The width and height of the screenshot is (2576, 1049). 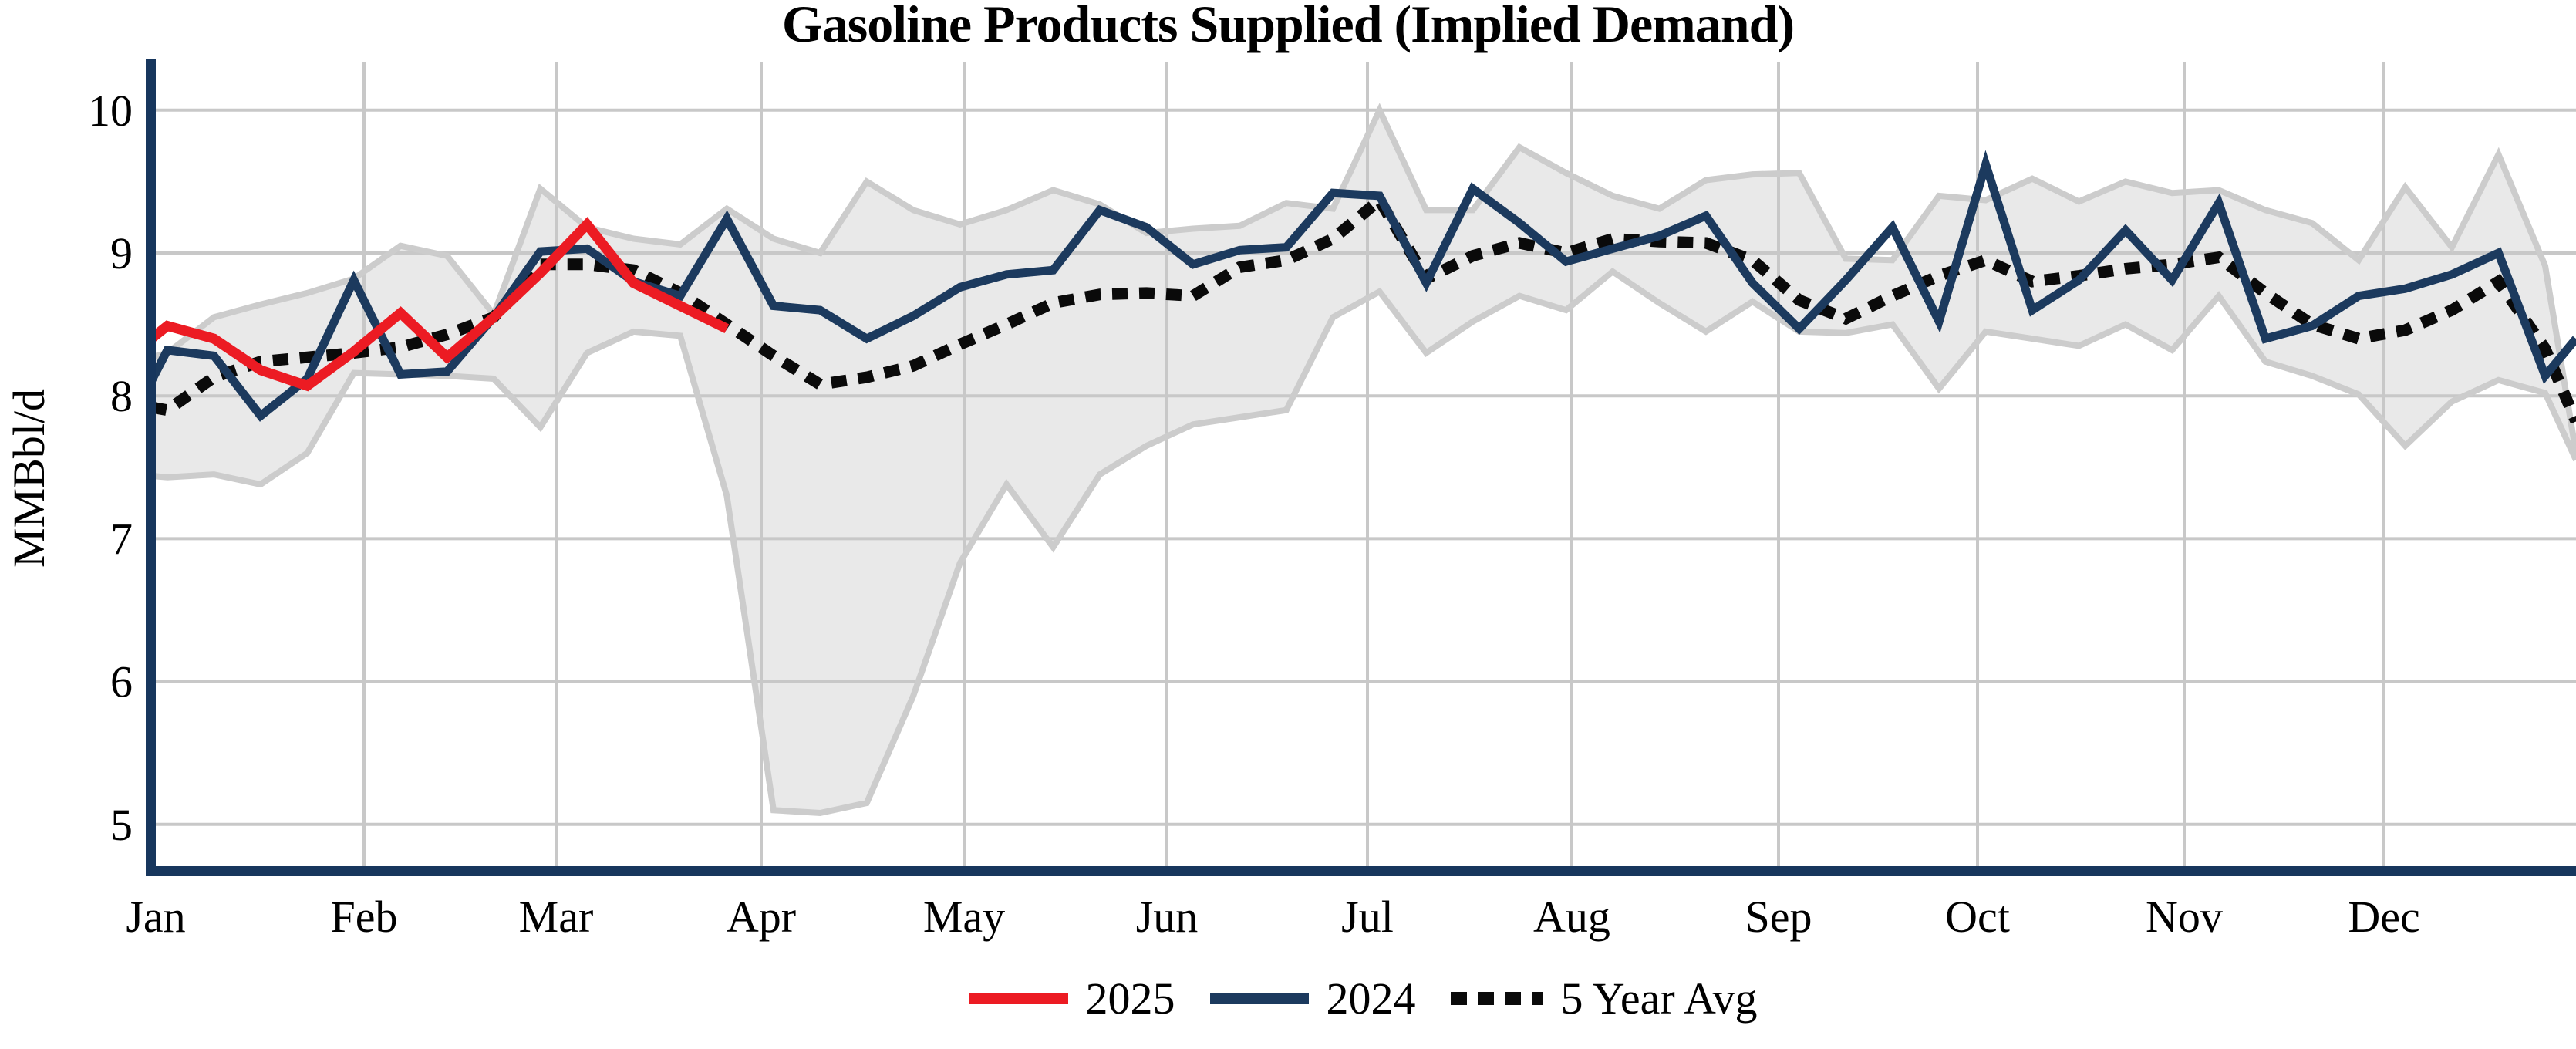 I want to click on x-tick-label: Nov, so click(x=2184, y=917).